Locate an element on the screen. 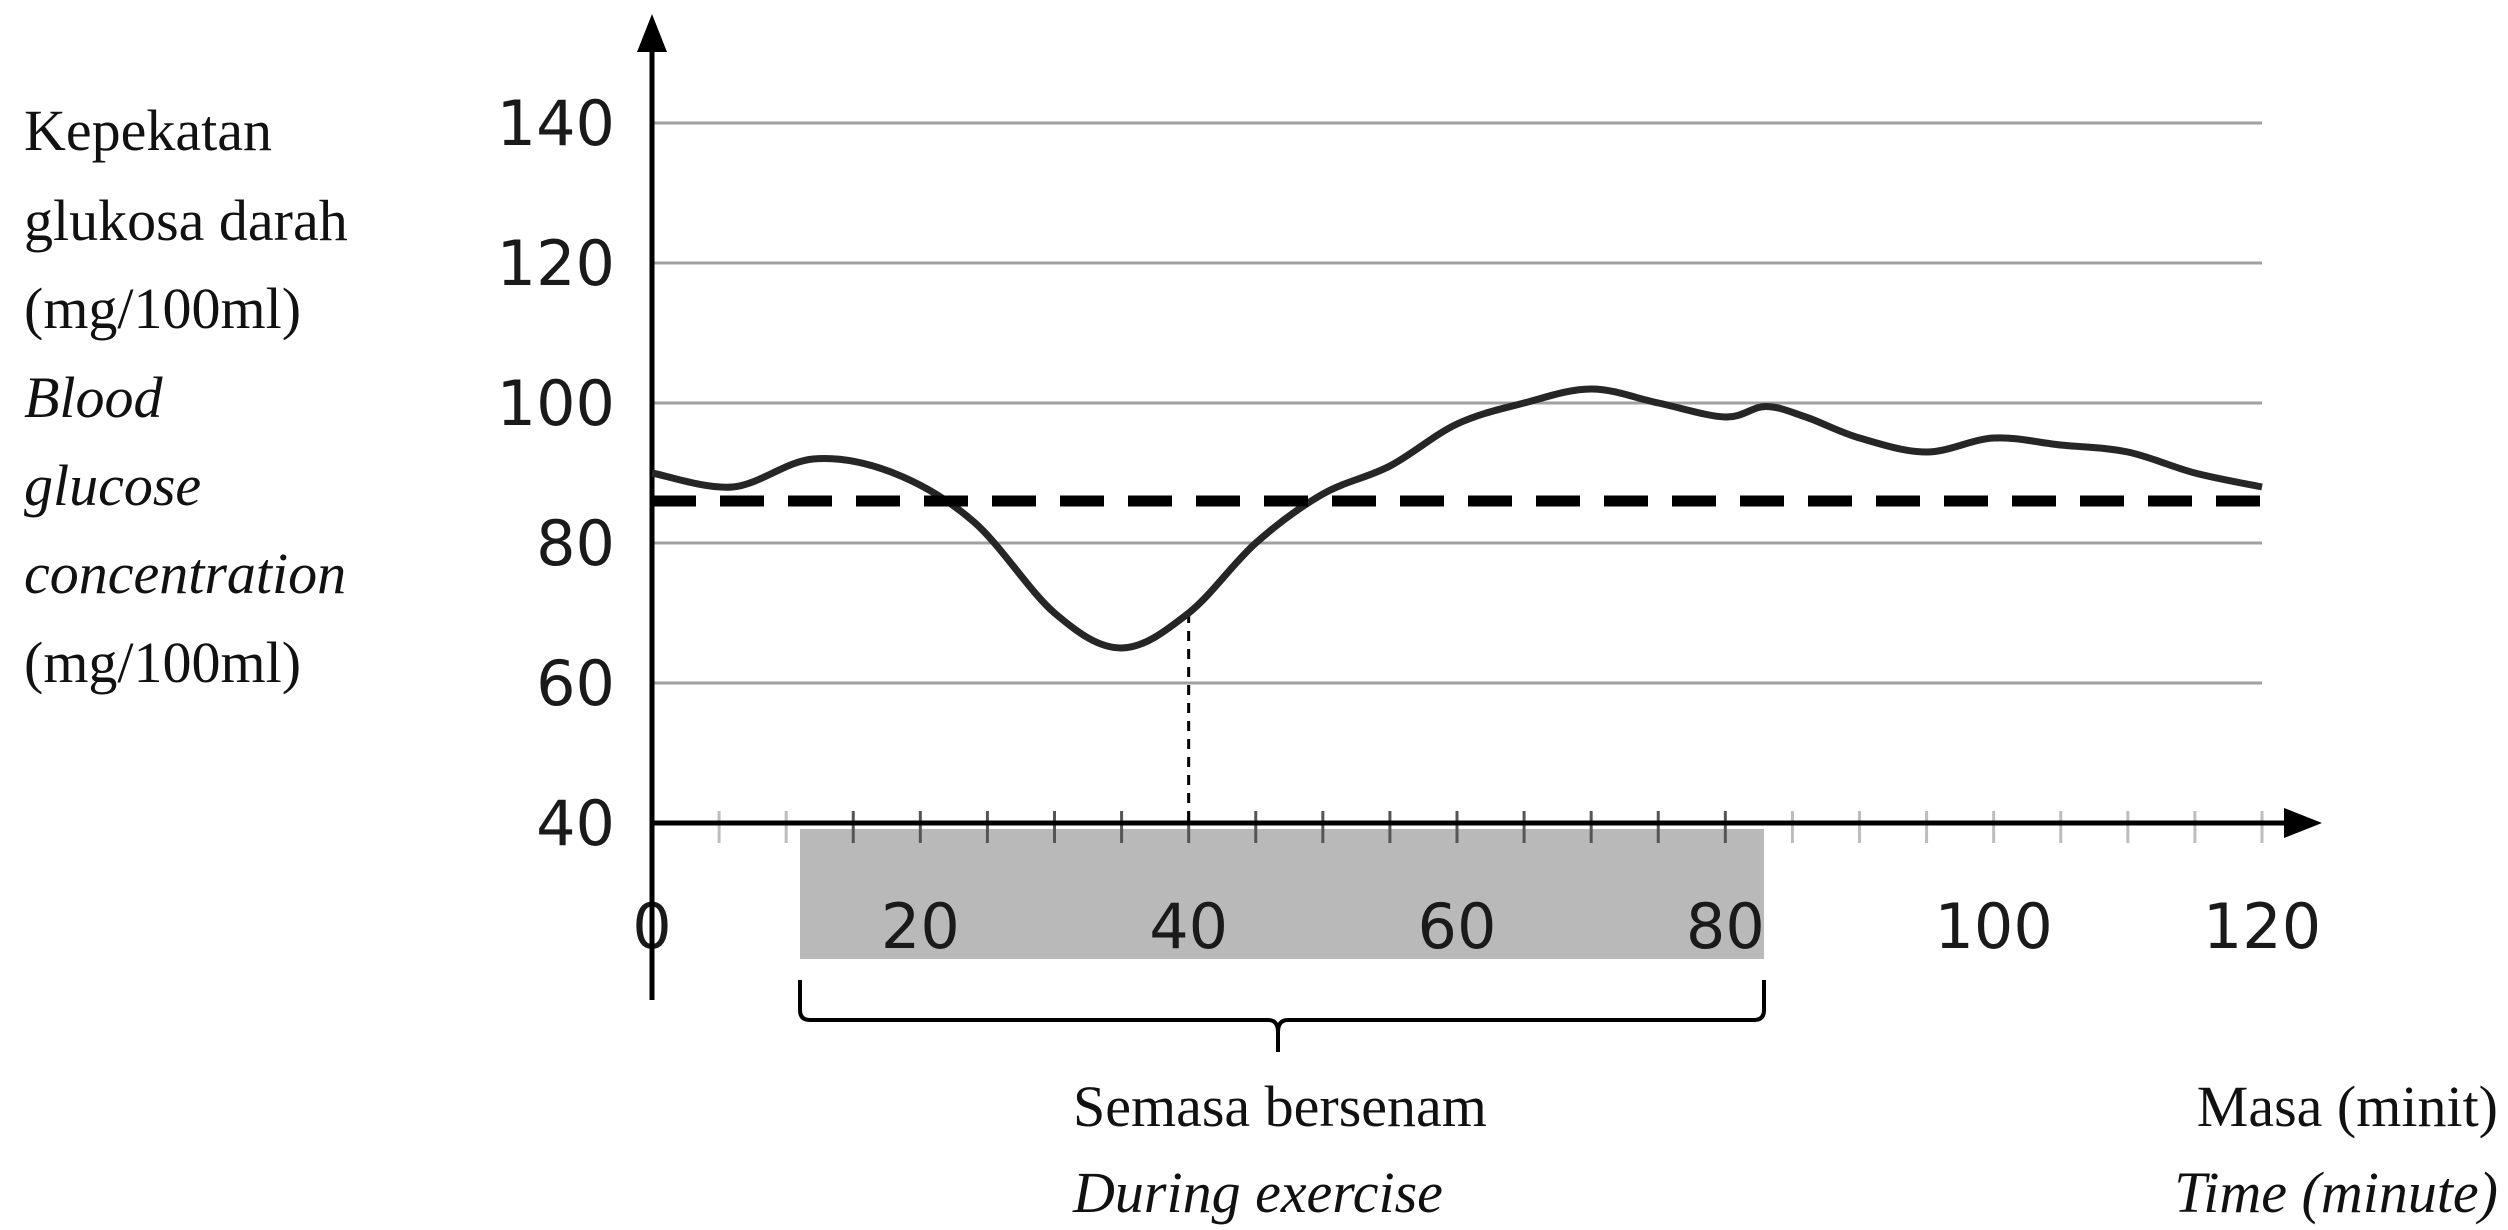 The image size is (2508, 1230). x-tick-label: 100 is located at coordinates (1993, 926).